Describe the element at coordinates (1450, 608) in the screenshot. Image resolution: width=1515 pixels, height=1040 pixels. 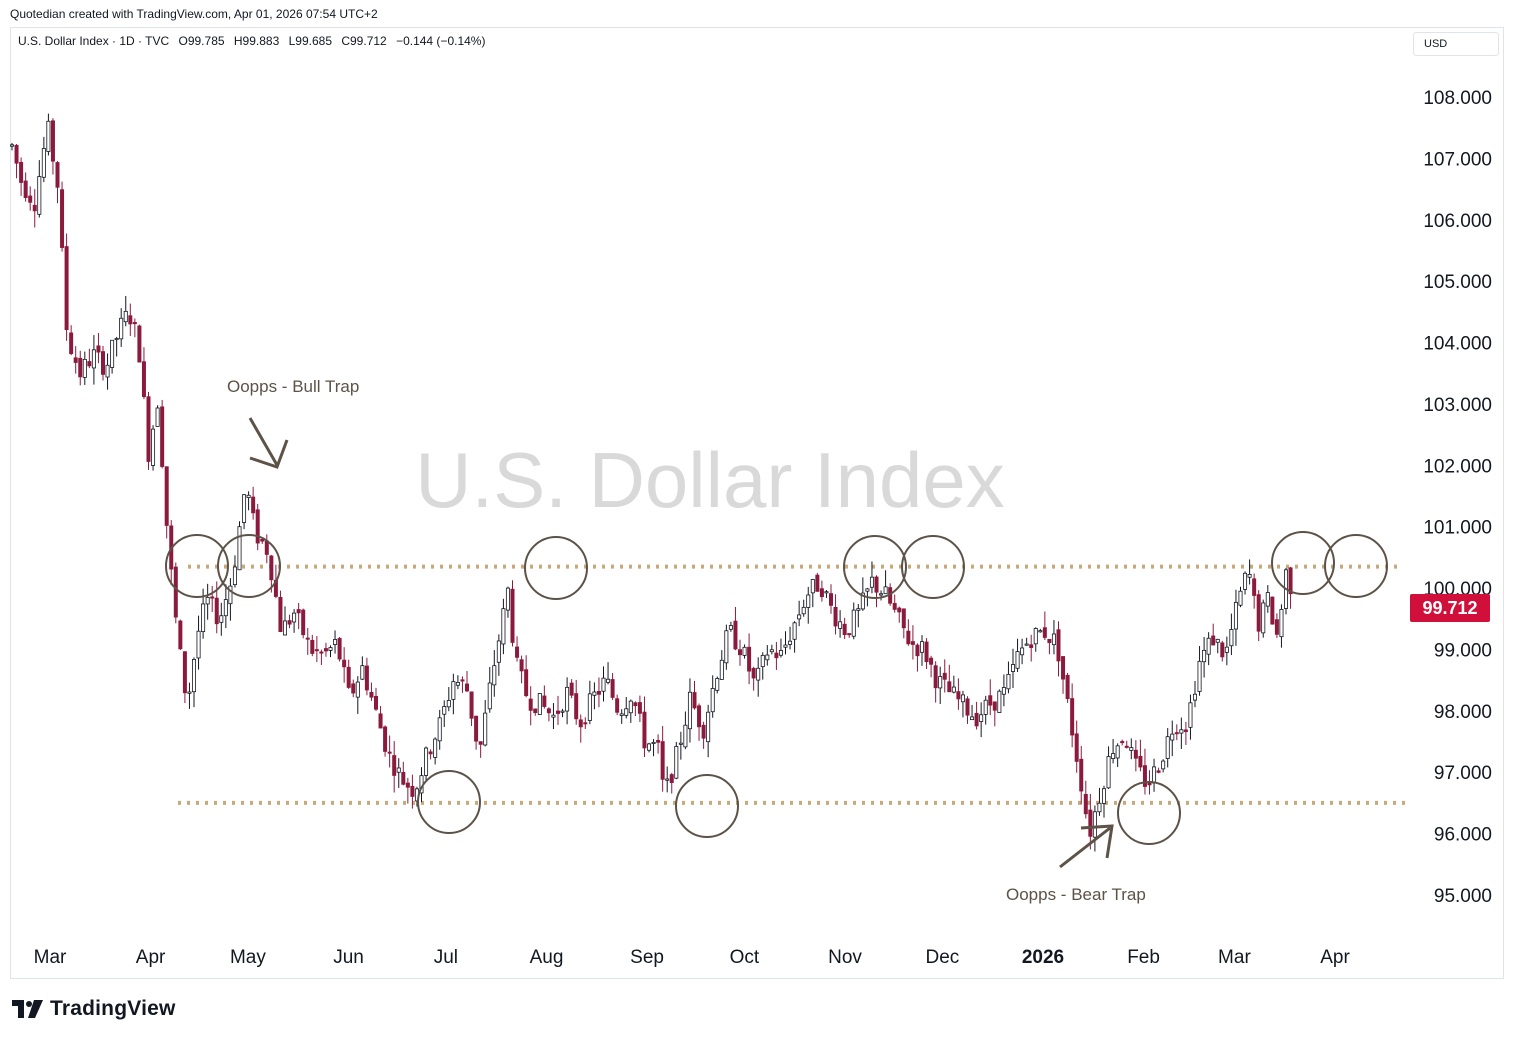
I see `last-price-tag: 99.712` at that location.